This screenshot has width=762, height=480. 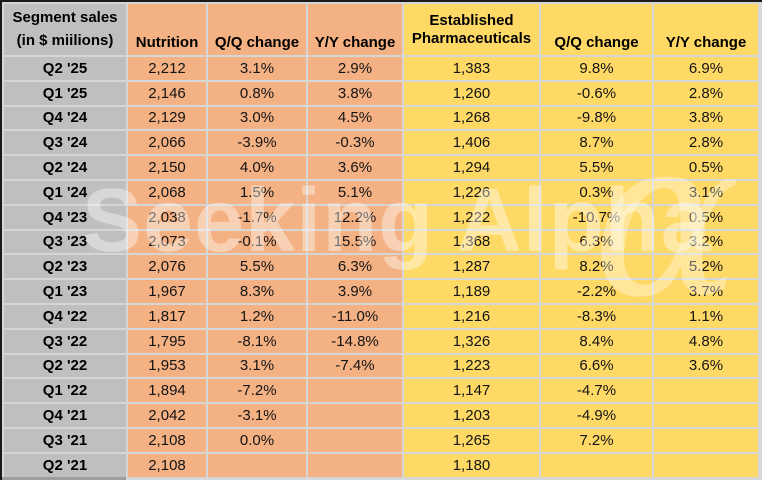 What do you see at coordinates (355, 217) in the screenshot?
I see `nutrition-yy-value: 12.2%` at bounding box center [355, 217].